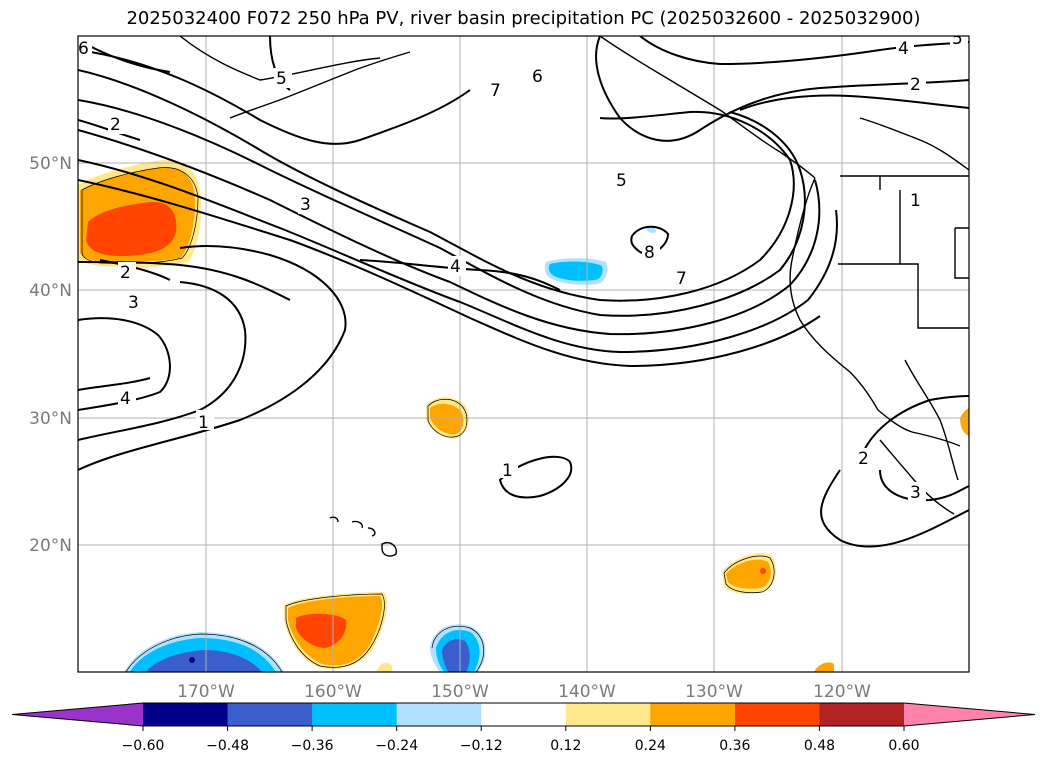 The image size is (1047, 765). Describe the element at coordinates (649, 253) in the screenshot. I see `contour-label: 8` at that location.